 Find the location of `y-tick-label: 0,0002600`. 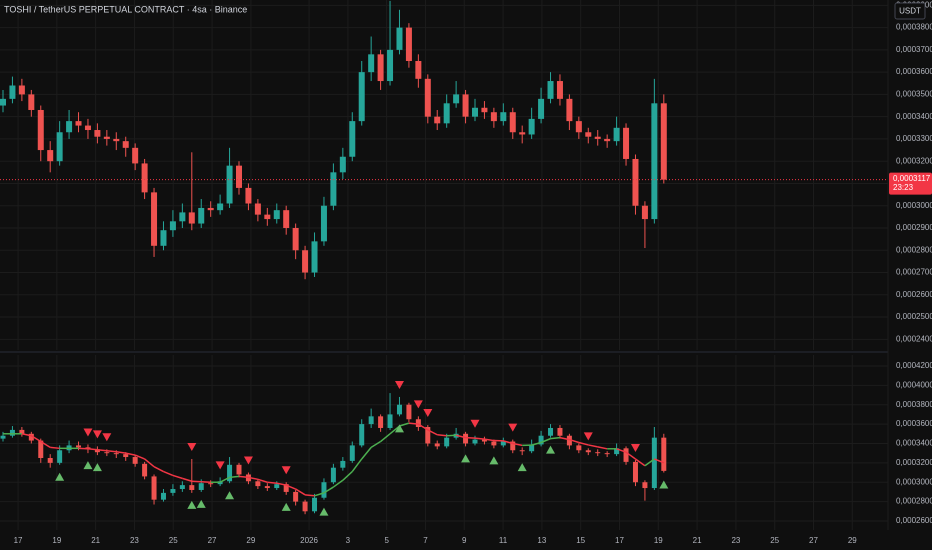

y-tick-label: 0,0002600 is located at coordinates (914, 294).